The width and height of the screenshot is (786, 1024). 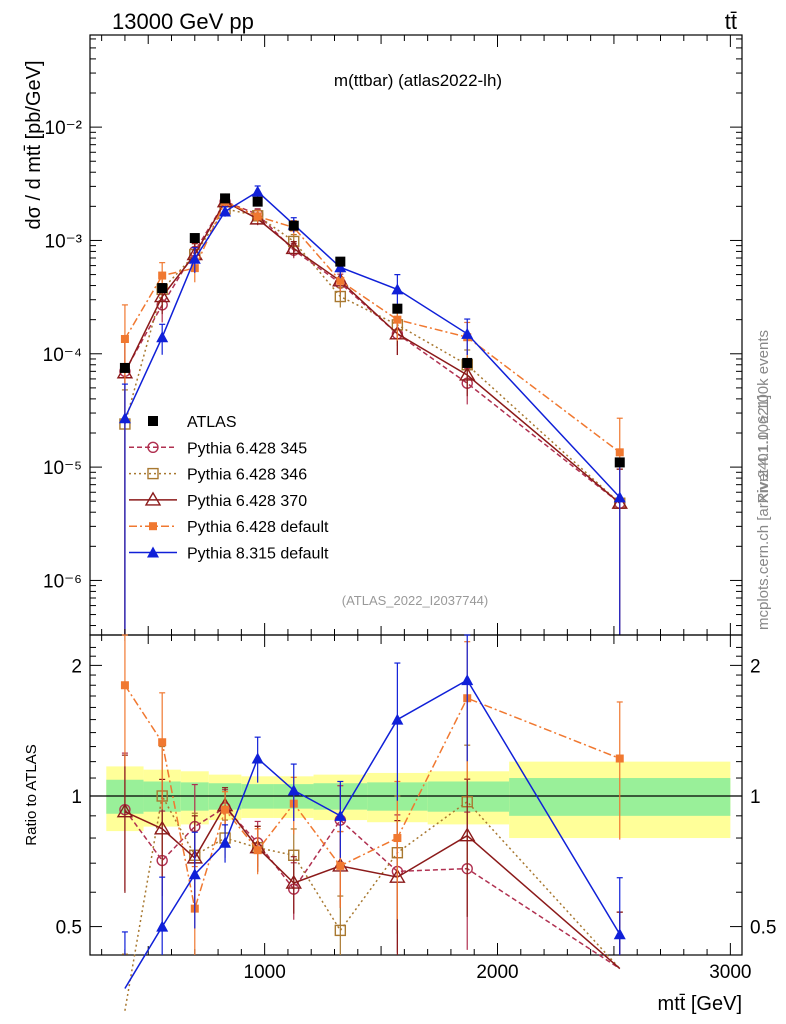 I want to click on rivet-label: Rivet 4.1.0, ≥ 100k events, so click(x=763, y=416).